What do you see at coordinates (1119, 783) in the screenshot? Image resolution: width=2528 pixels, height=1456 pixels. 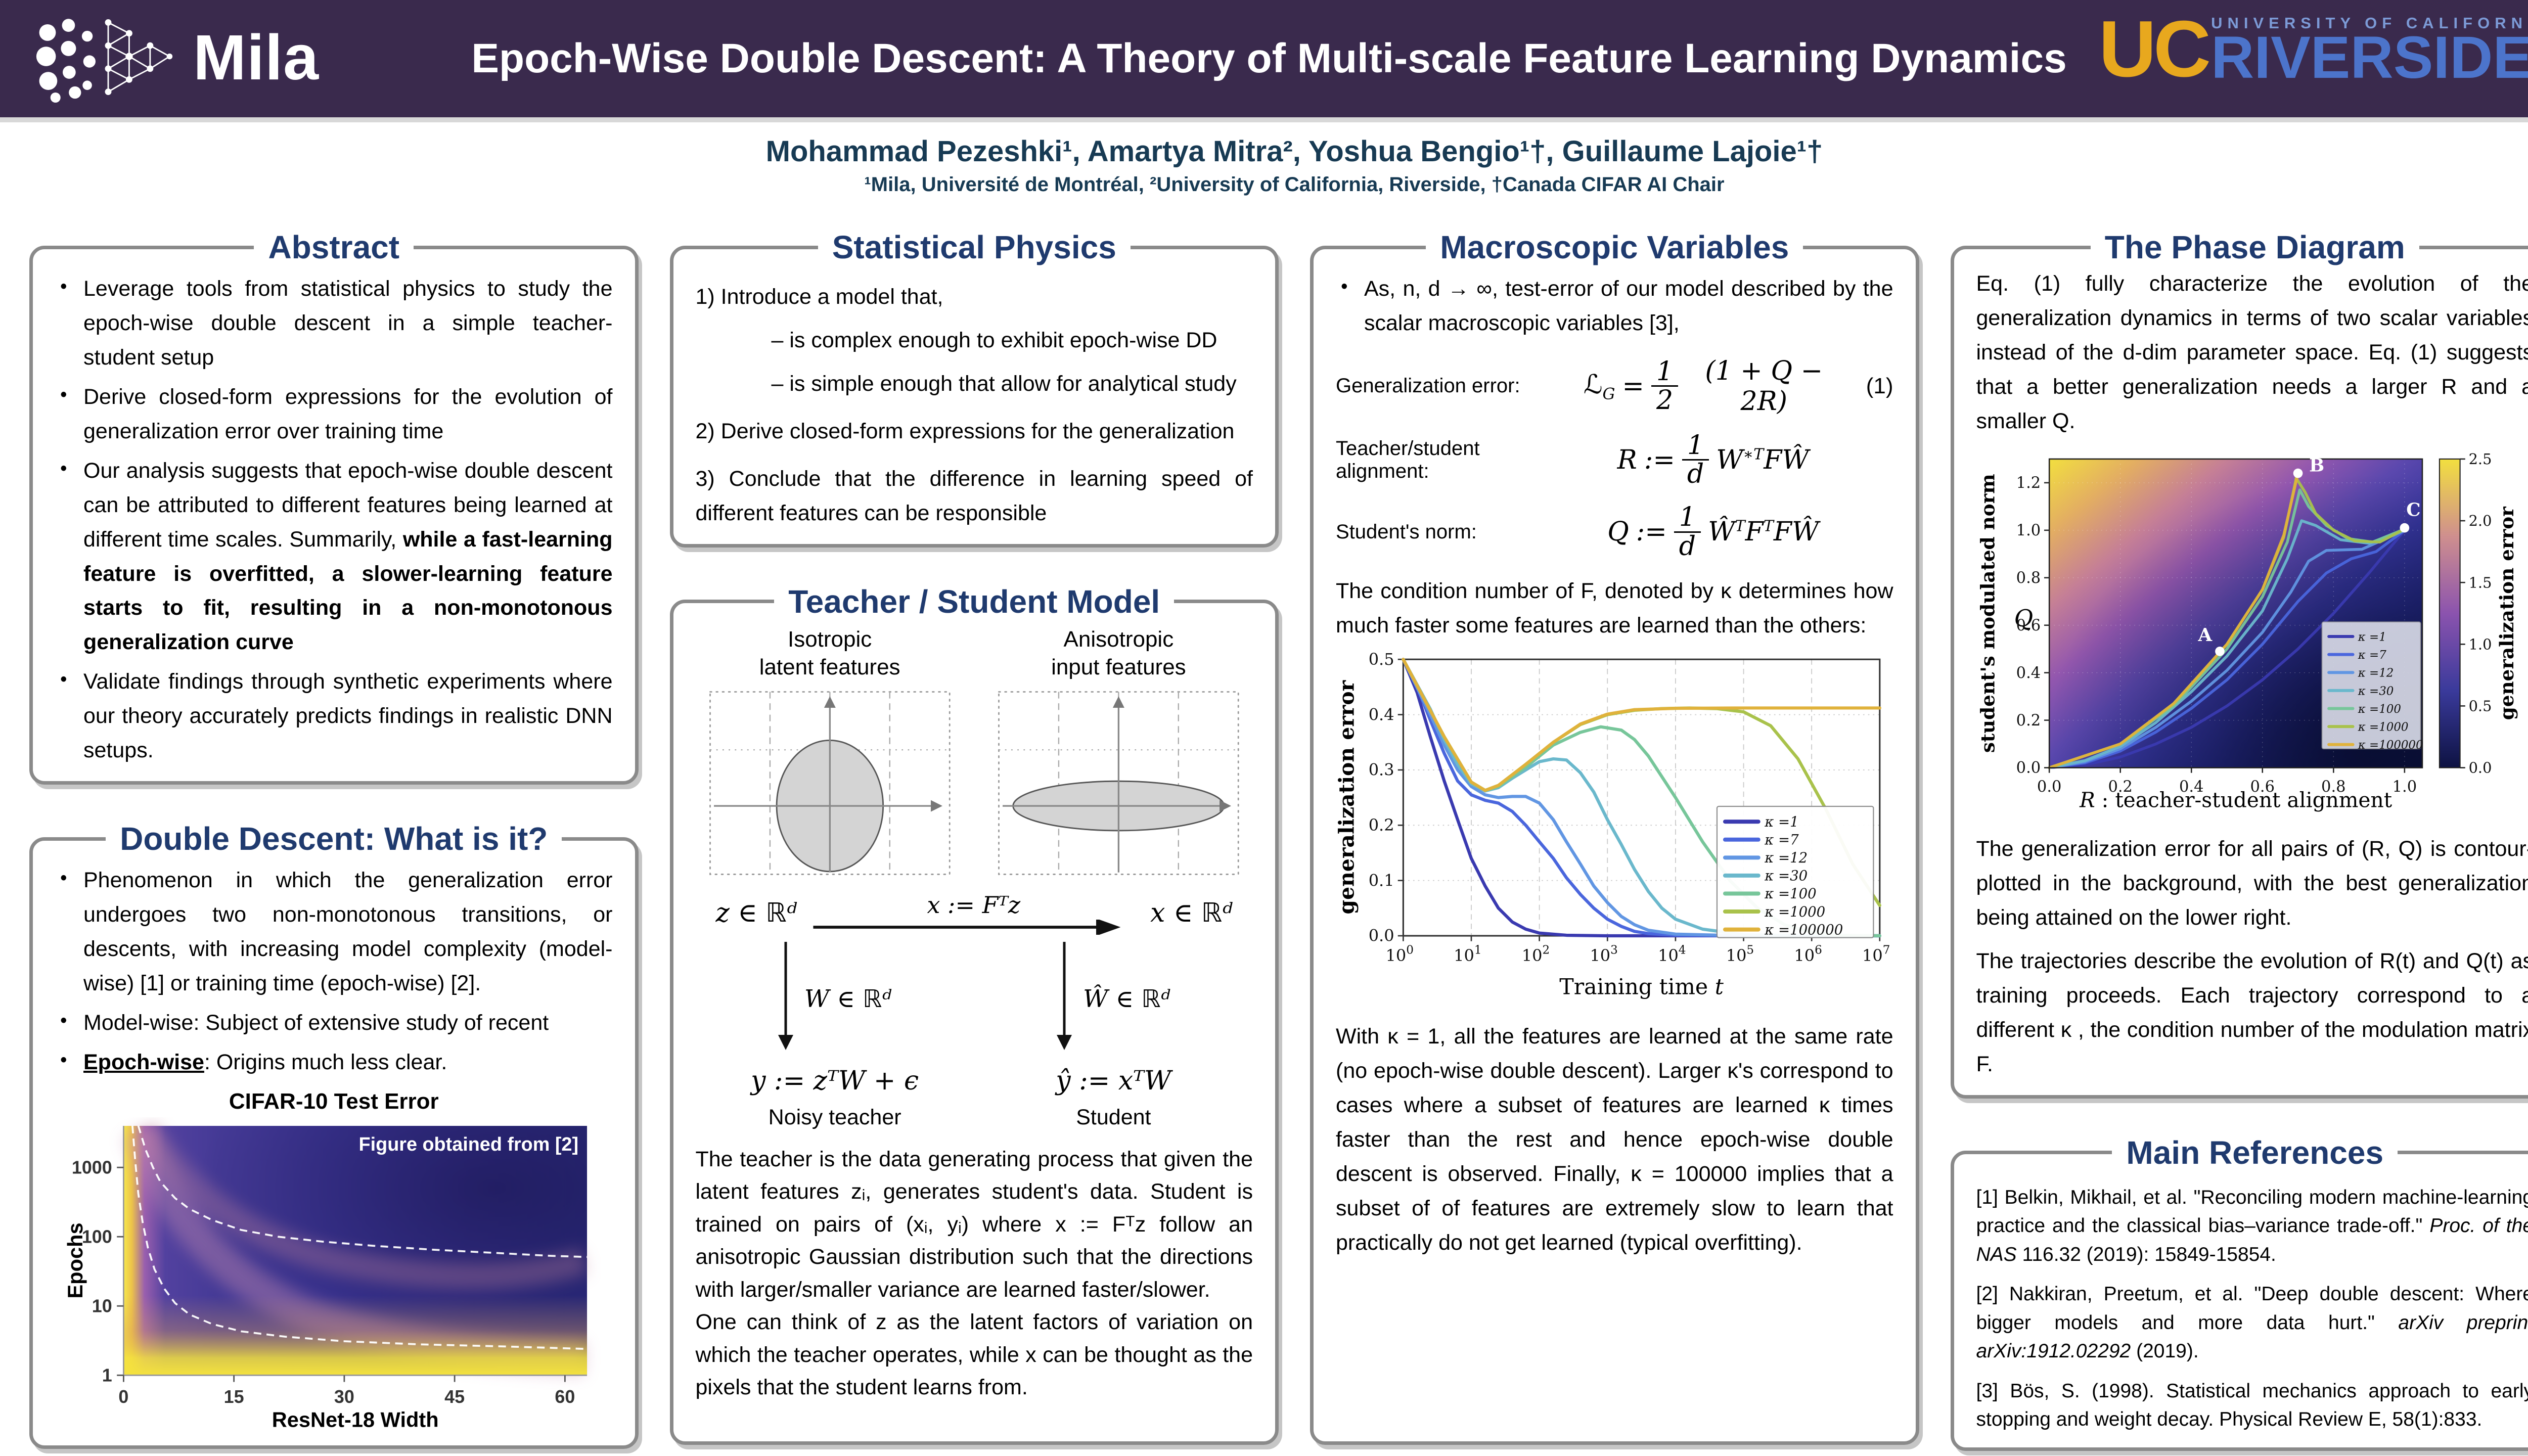 I see `anisotropic-diagram` at bounding box center [1119, 783].